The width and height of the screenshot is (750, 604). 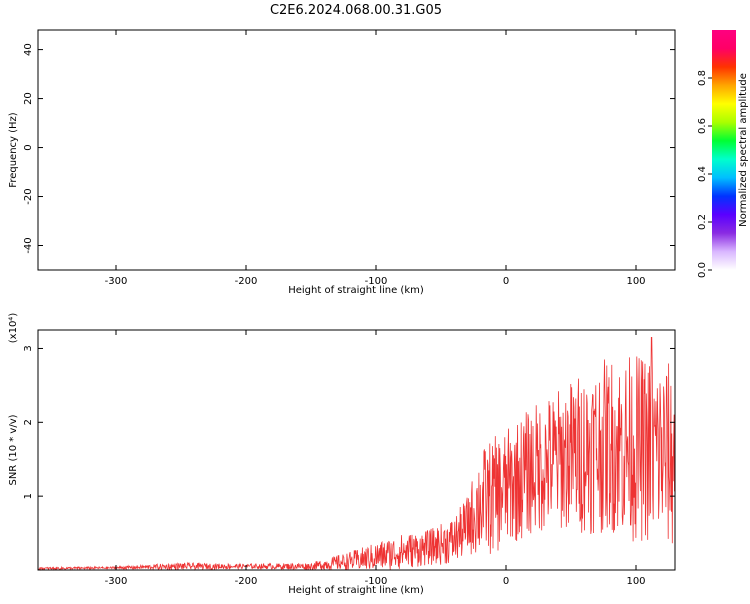 What do you see at coordinates (743, 150) in the screenshot?
I see `colorbar-label: Normalized spectral amplitude` at bounding box center [743, 150].